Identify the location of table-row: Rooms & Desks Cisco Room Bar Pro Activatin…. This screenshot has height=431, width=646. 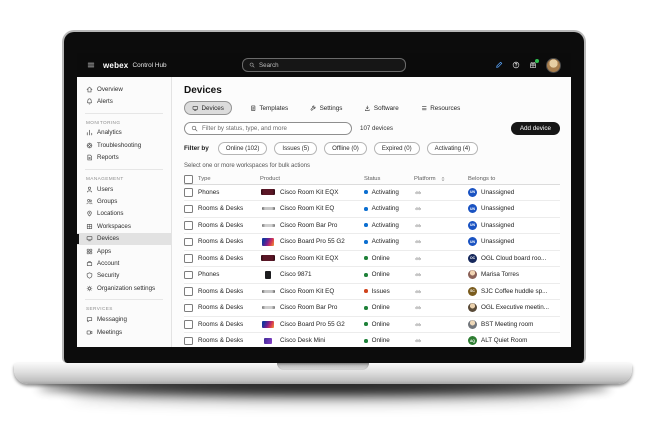
(372, 225).